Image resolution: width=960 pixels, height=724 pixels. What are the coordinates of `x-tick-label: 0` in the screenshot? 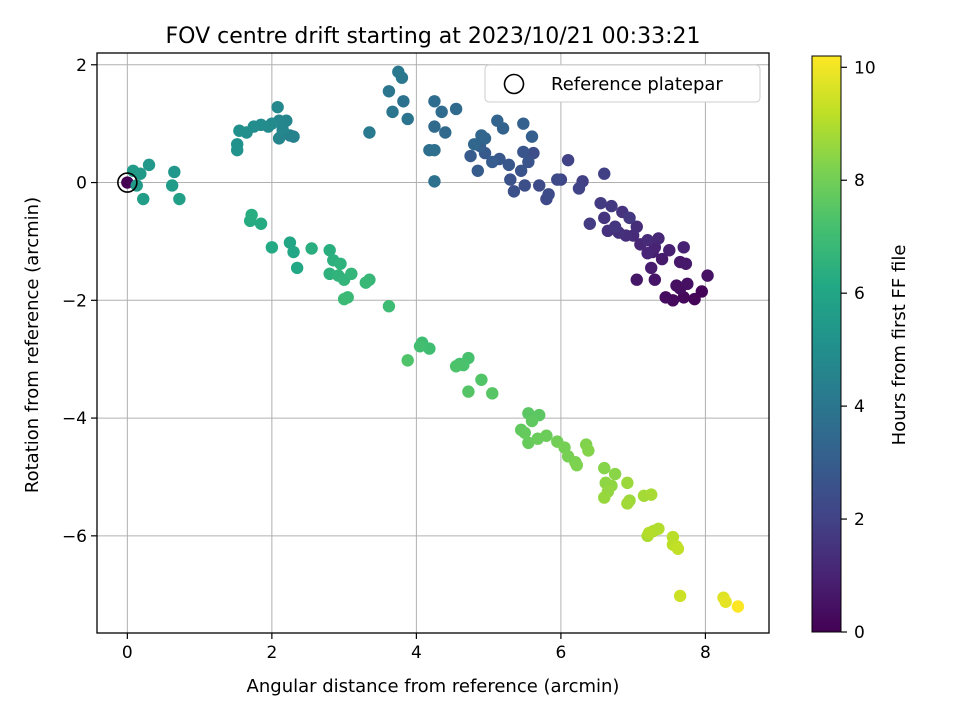 It's located at (127, 653).